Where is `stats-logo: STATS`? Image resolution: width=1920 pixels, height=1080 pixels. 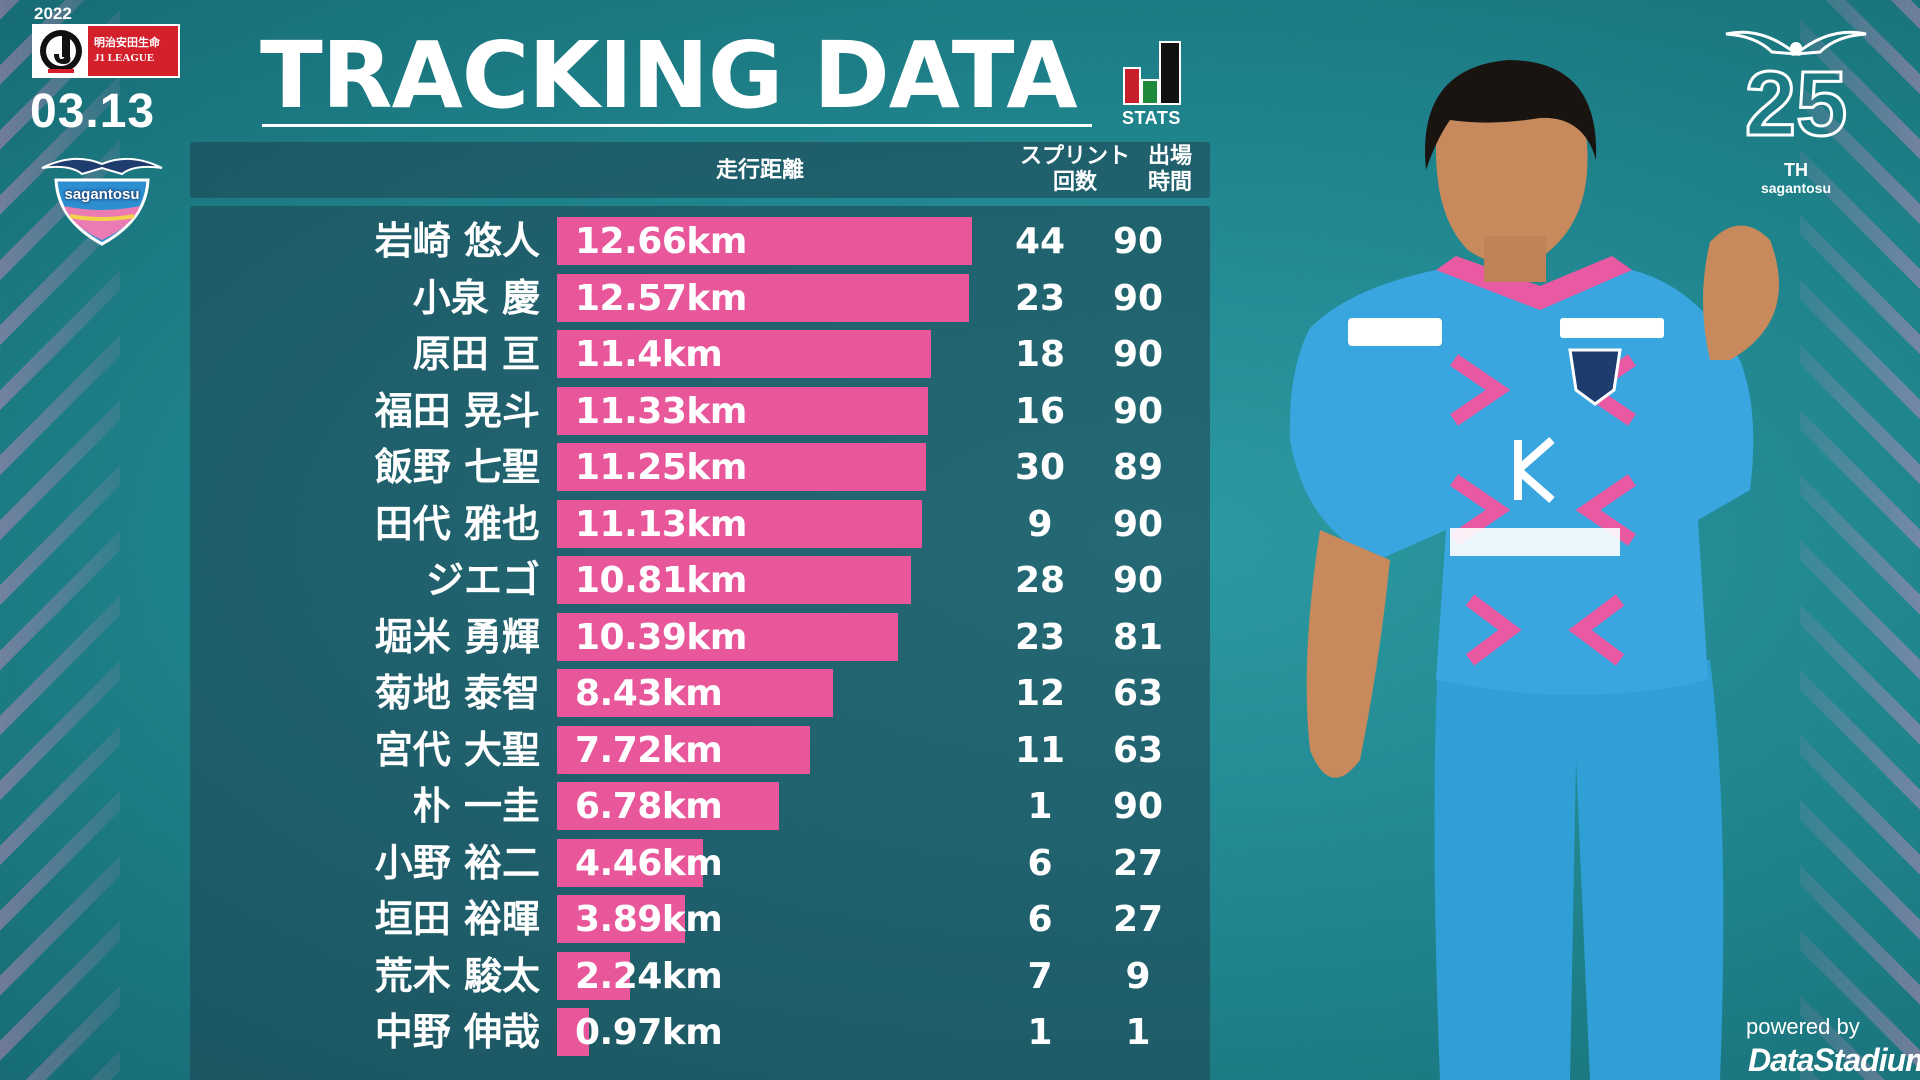
stats-logo: STATS is located at coordinates (1154, 84).